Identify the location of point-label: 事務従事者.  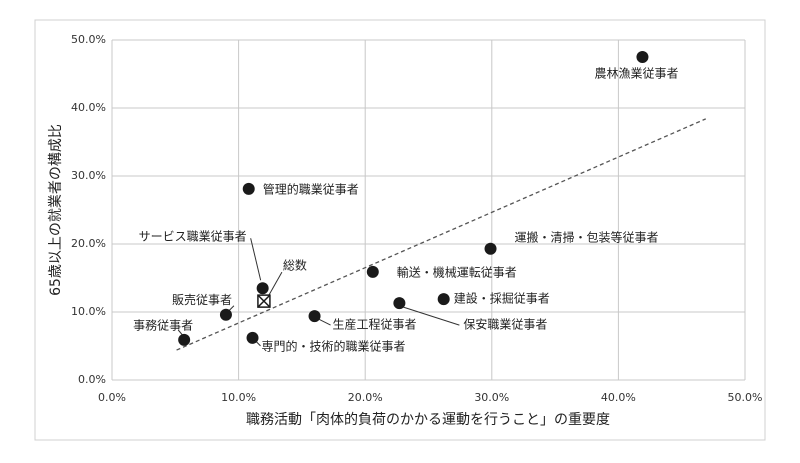
(163, 325).